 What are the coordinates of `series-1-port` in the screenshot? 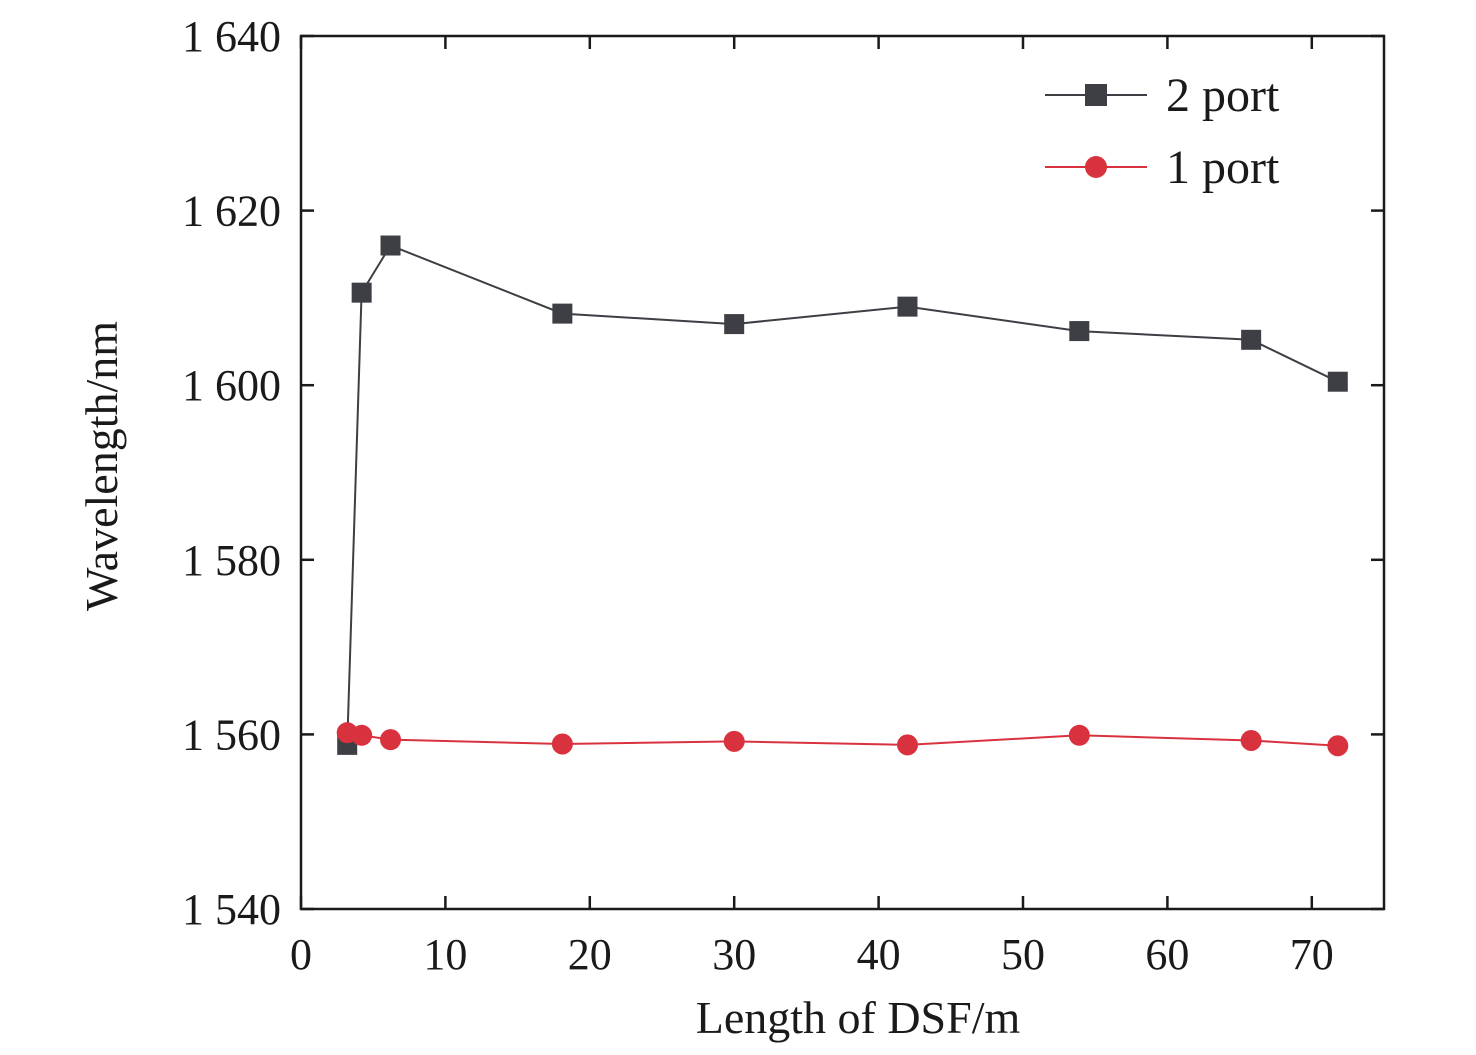 It's located at (842, 739).